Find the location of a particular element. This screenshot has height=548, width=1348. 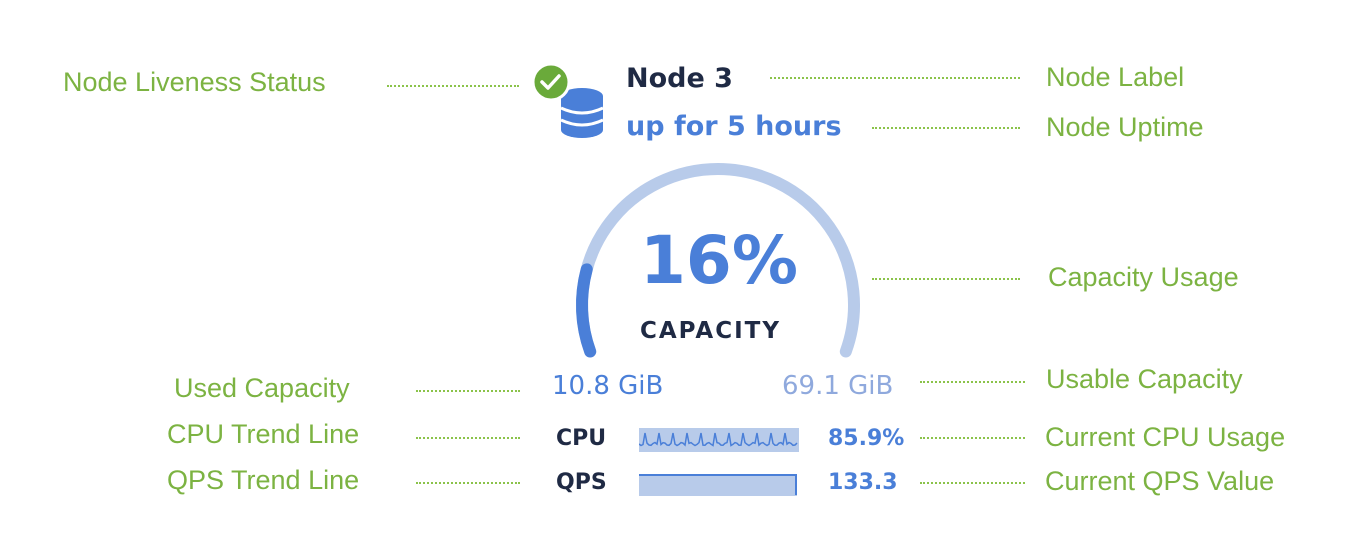

qps-trend-line is located at coordinates (718, 485).